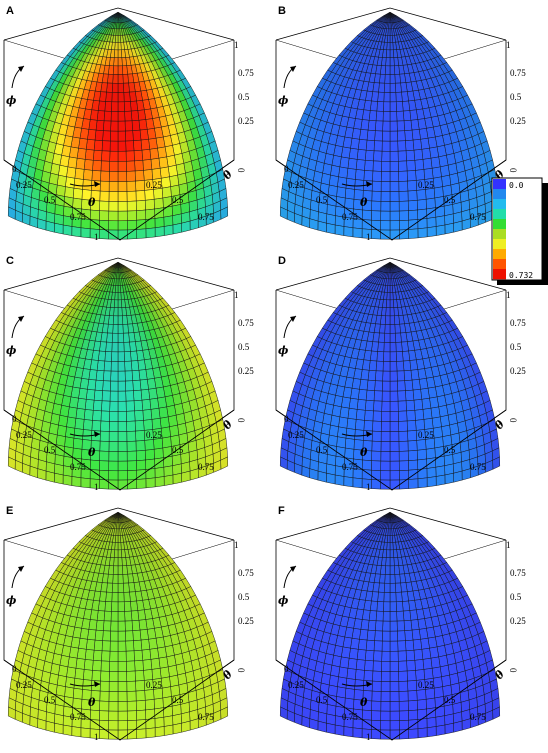  I want to click on colorbar: 0.0 0.732, so click(519, 231).